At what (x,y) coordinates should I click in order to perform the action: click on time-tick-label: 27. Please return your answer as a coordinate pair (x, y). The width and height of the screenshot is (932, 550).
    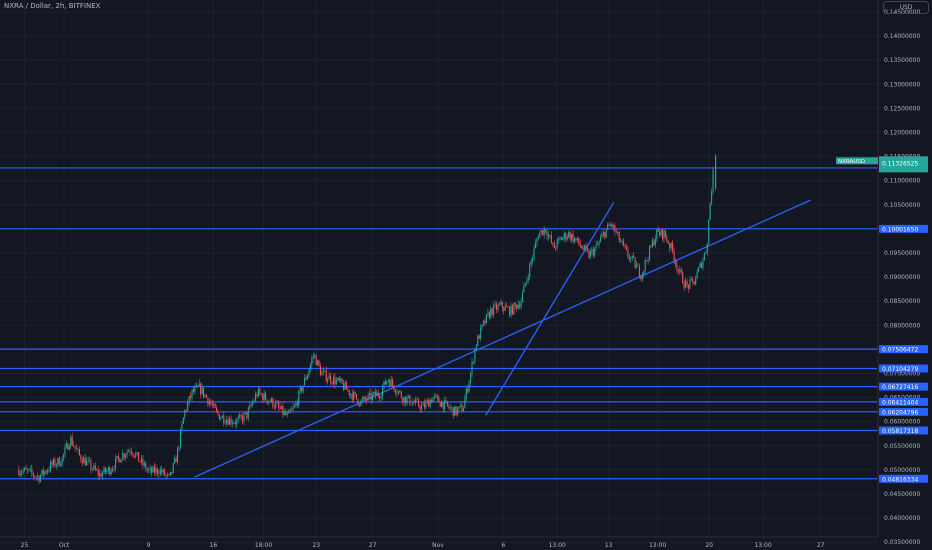
    Looking at the image, I should click on (373, 545).